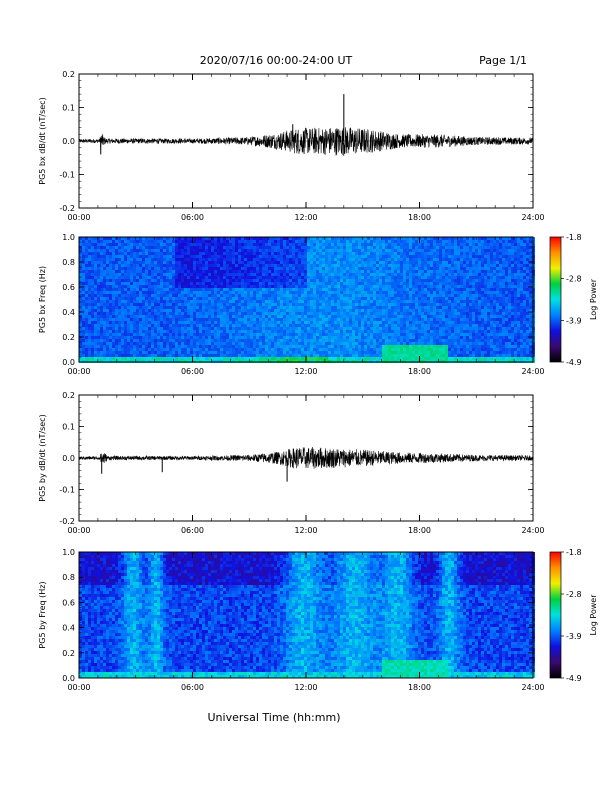 The image size is (612, 792). What do you see at coordinates (68, 74) in the screenshot?
I see `y-tick-label: 0.2` at bounding box center [68, 74].